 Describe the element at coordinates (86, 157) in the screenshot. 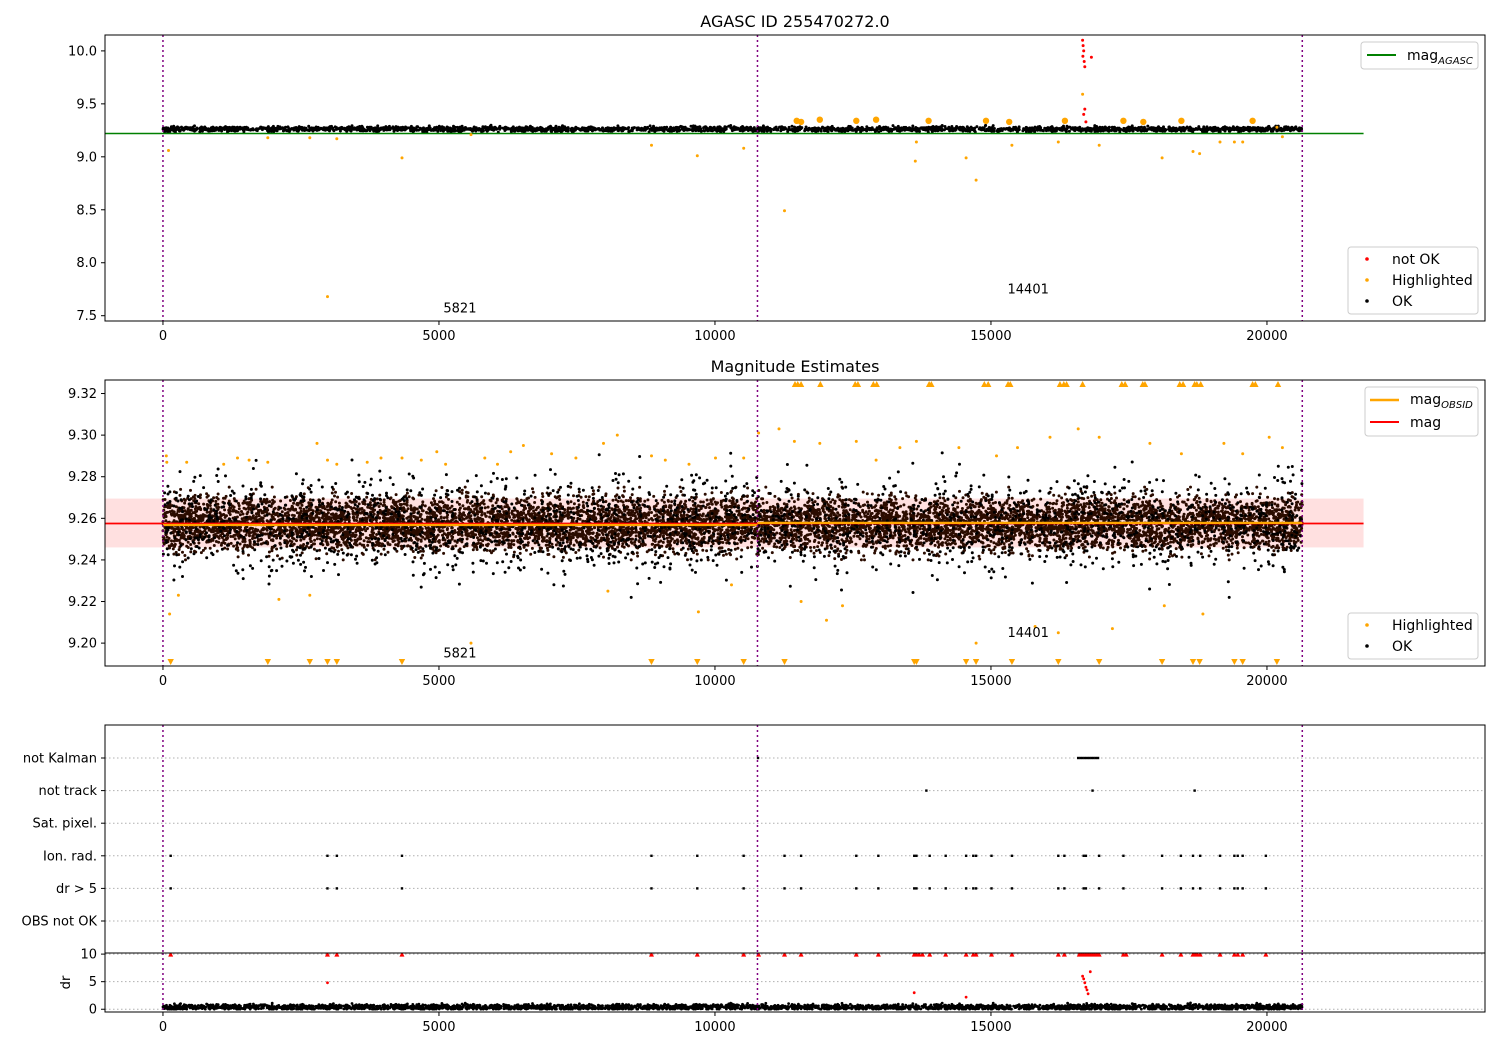

I see `y-tick-label: 9.0` at that location.